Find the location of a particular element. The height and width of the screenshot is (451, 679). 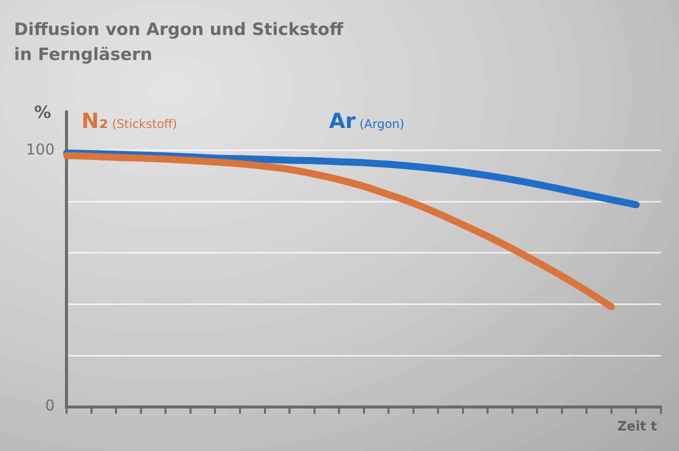

x-axis-title: Zeit t is located at coordinates (637, 427).